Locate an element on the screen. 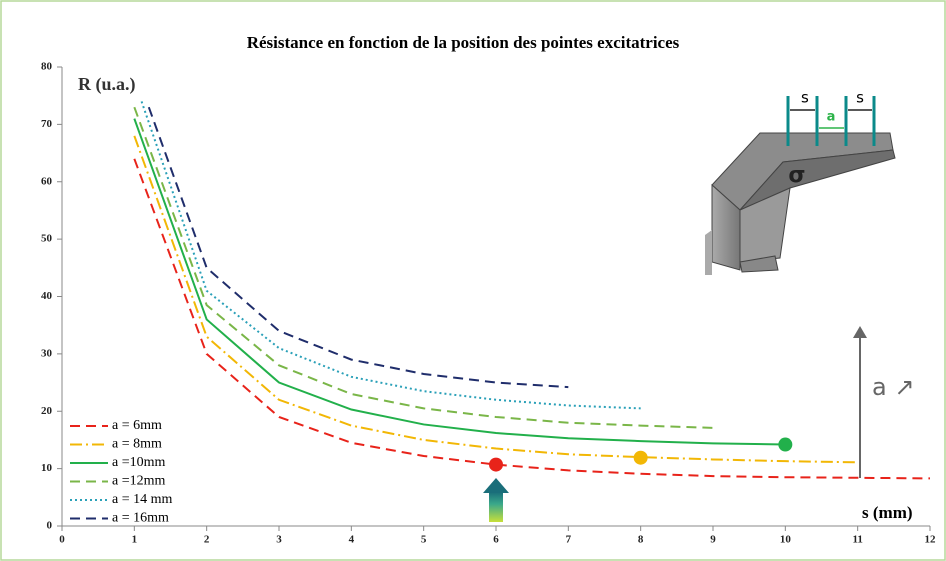 The width and height of the screenshot is (946, 561). legend-label: a = 16mm is located at coordinates (140, 518).